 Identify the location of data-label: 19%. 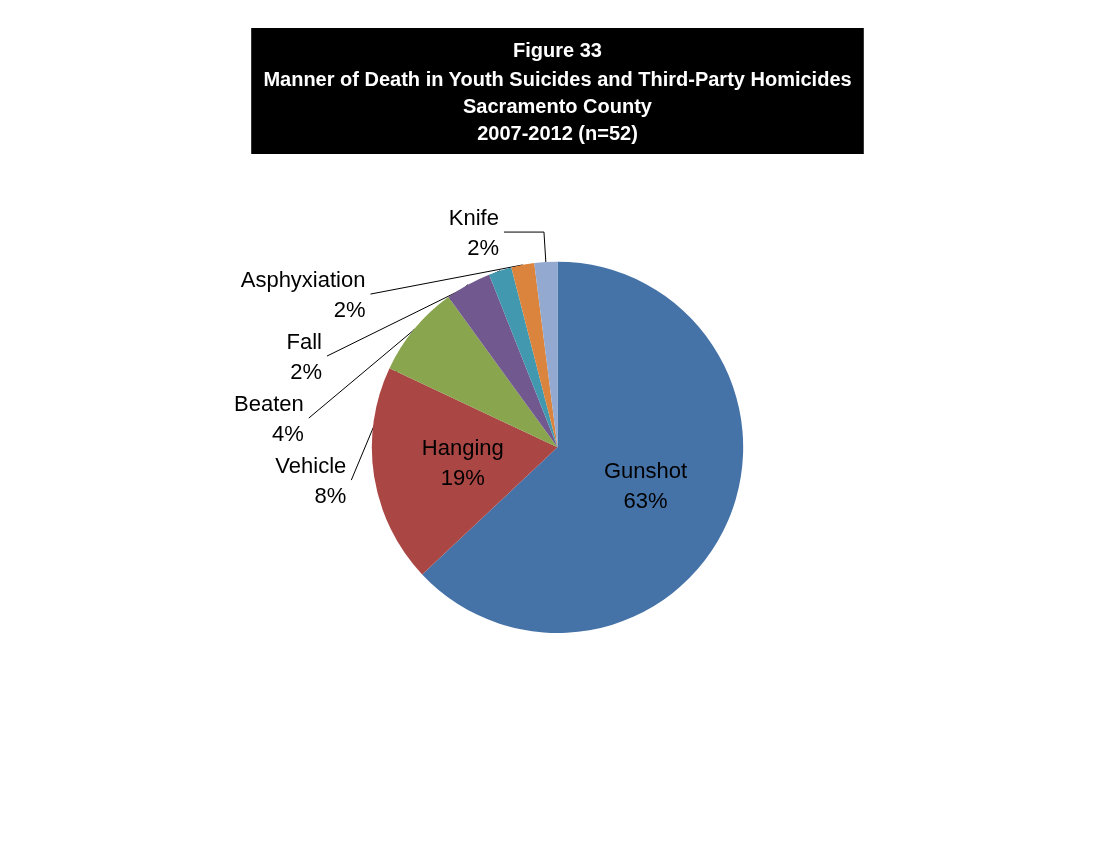
(462, 477).